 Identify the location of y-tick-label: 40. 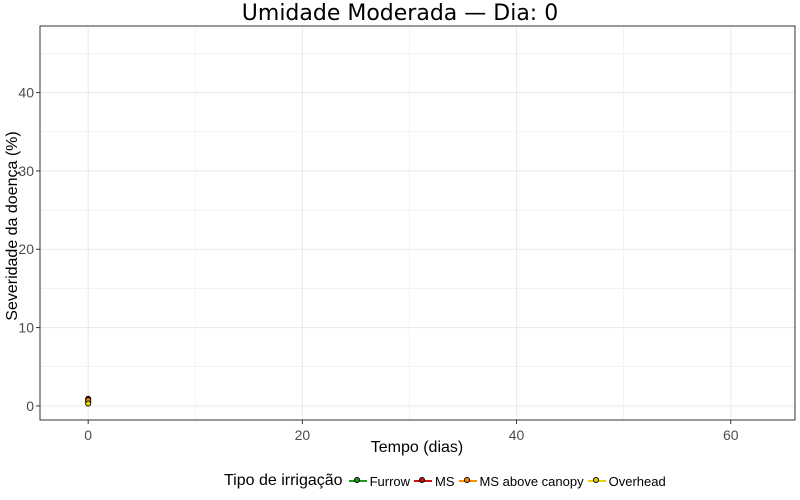
(26, 93).